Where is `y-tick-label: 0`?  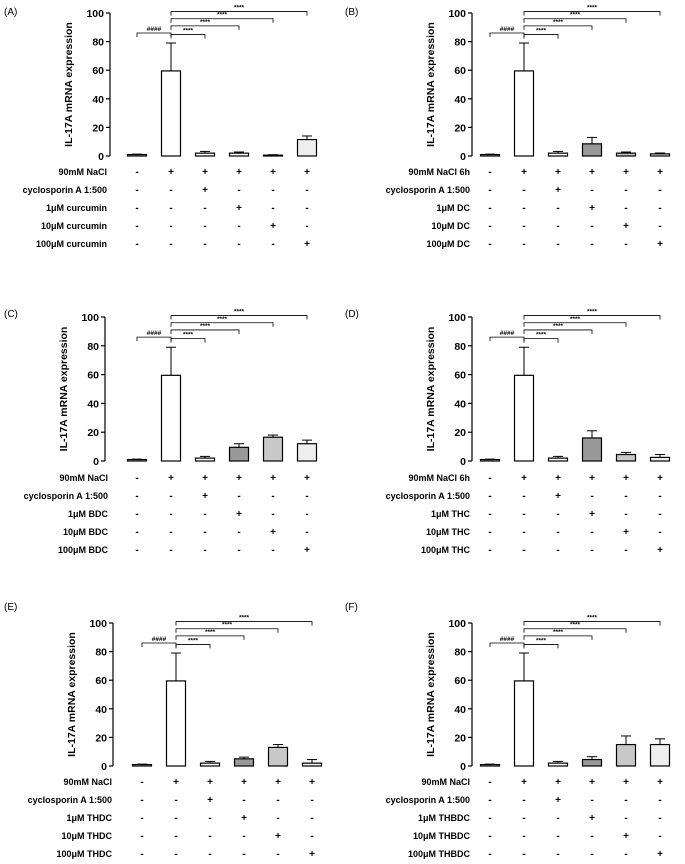
y-tick-label: 0 is located at coordinates (463, 157).